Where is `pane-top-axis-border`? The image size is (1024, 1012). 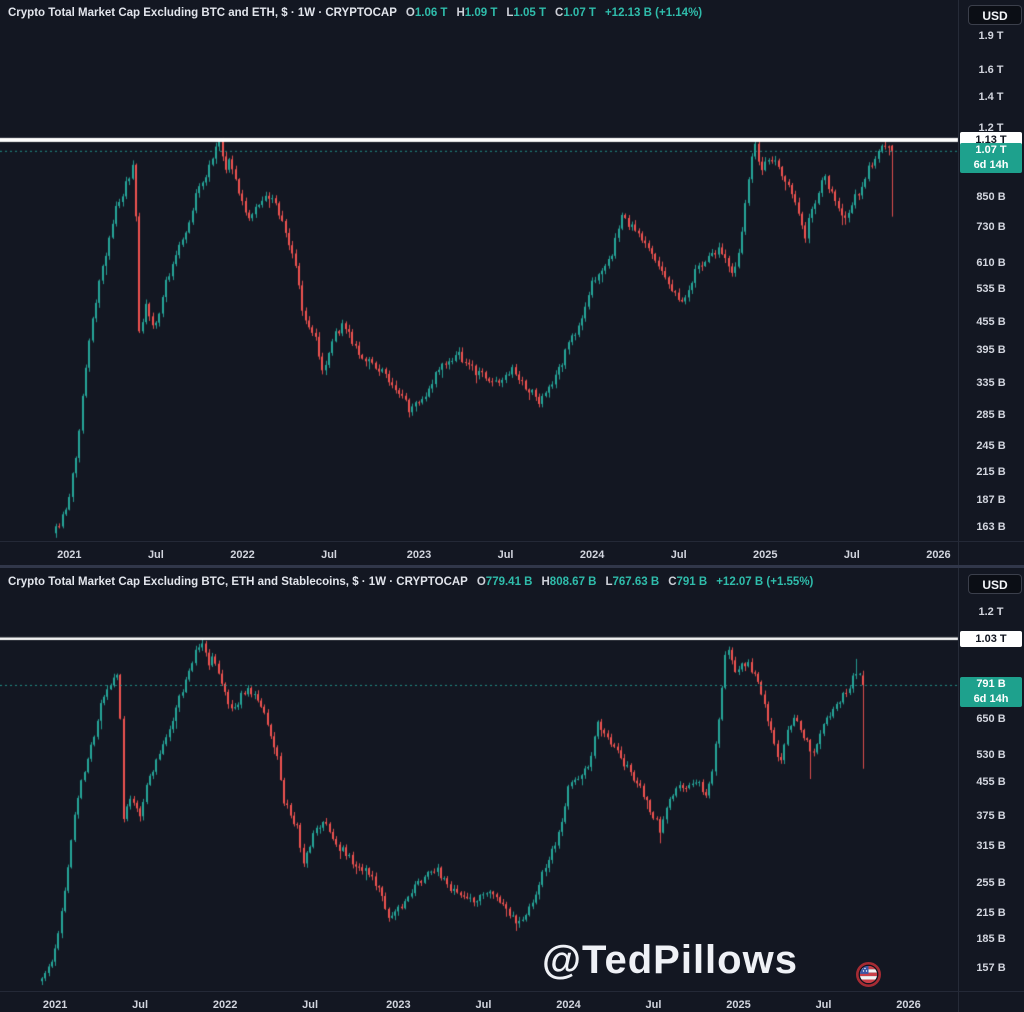 pane-top-axis-border is located at coordinates (512, 541).